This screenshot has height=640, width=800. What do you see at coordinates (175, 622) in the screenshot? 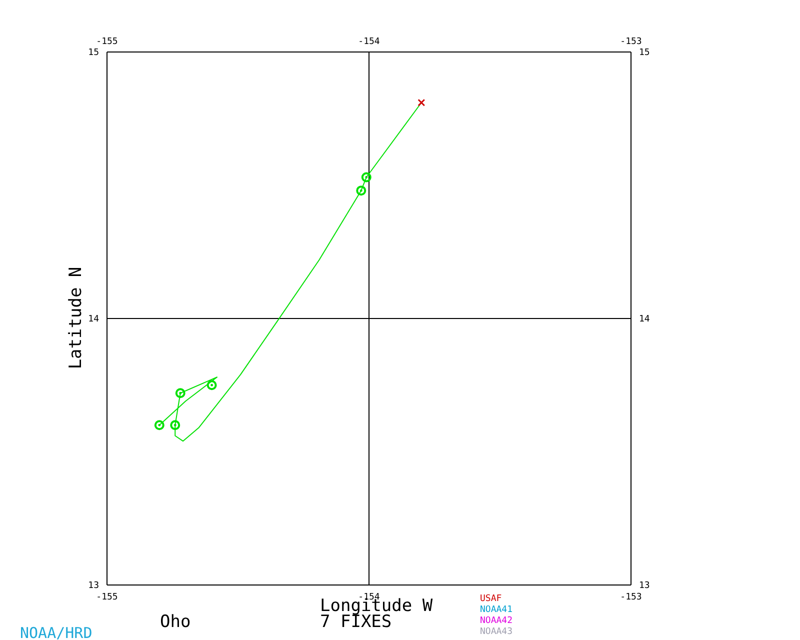
I see `text: Oho` at bounding box center [175, 622].